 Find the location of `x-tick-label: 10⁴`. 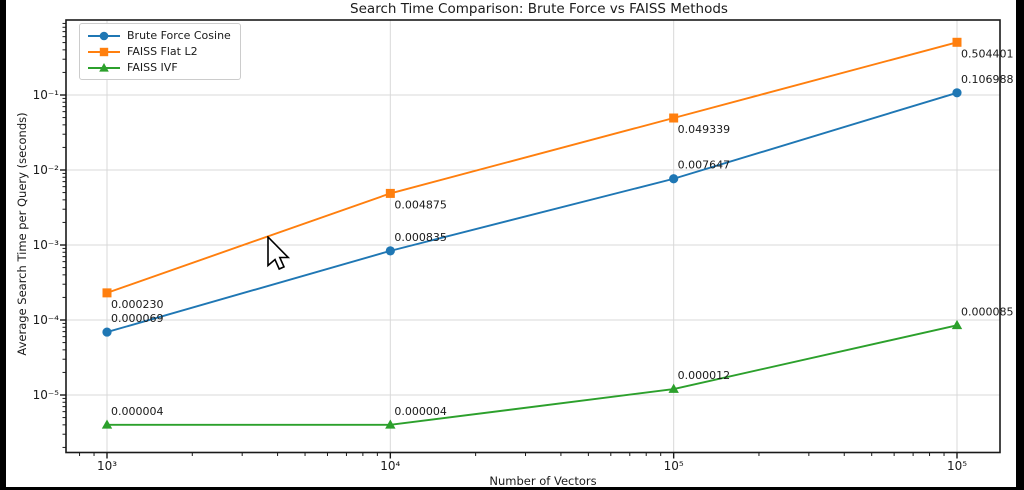

x-tick-label: 10⁴ is located at coordinates (390, 466).